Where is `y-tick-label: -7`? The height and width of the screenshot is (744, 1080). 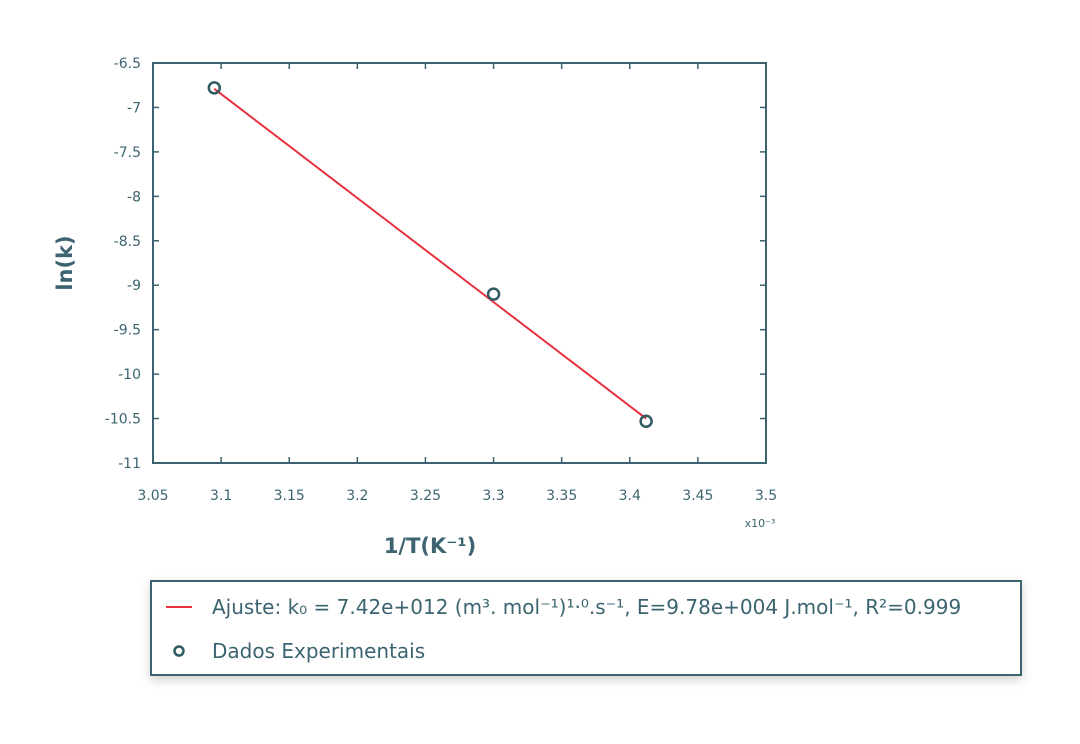 y-tick-label: -7 is located at coordinates (134, 108).